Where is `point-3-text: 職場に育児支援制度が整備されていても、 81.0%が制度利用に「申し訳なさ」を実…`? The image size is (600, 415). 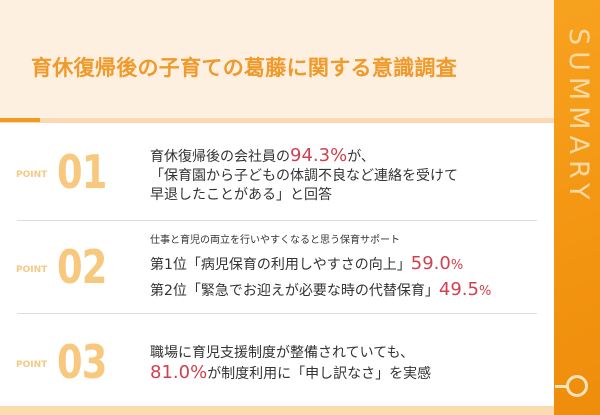
point-3-text: 職場に育児支援制度が整備されていても、 81.0%が制度利用に「申し訳なさ」を実… is located at coordinates (291, 364).